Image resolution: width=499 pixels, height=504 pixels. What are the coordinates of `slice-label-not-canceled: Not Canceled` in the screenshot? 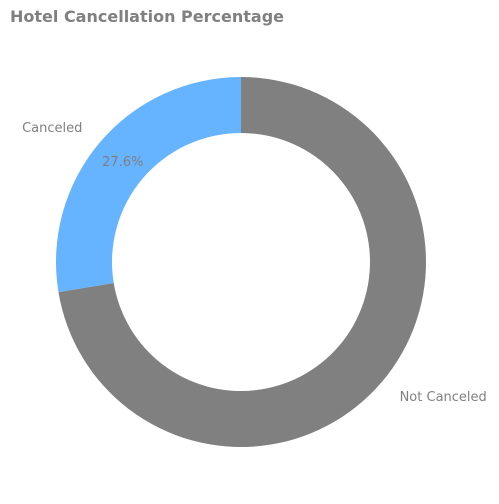 It's located at (443, 397).